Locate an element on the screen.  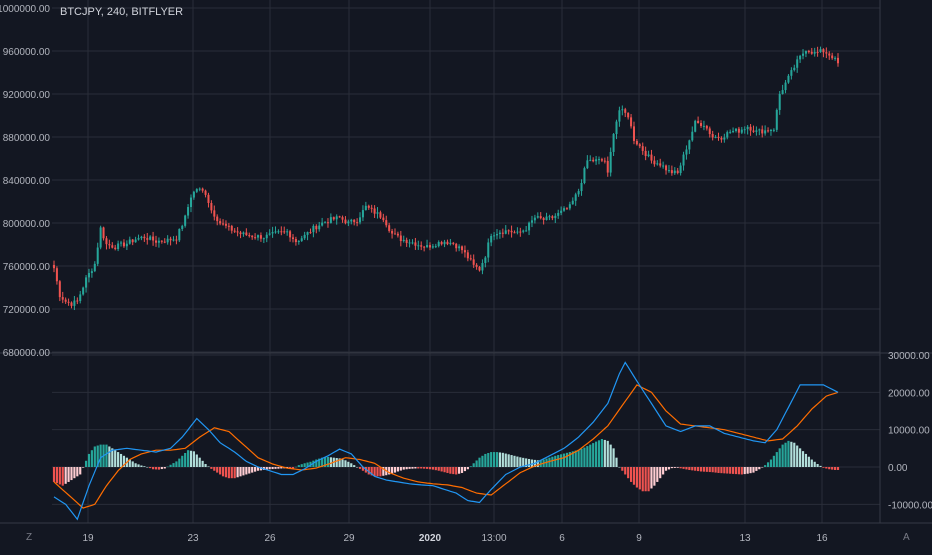
macd-axis: 30000.00 20000.00 10000.00 0.00 -10000.00 is located at coordinates (910, 431).